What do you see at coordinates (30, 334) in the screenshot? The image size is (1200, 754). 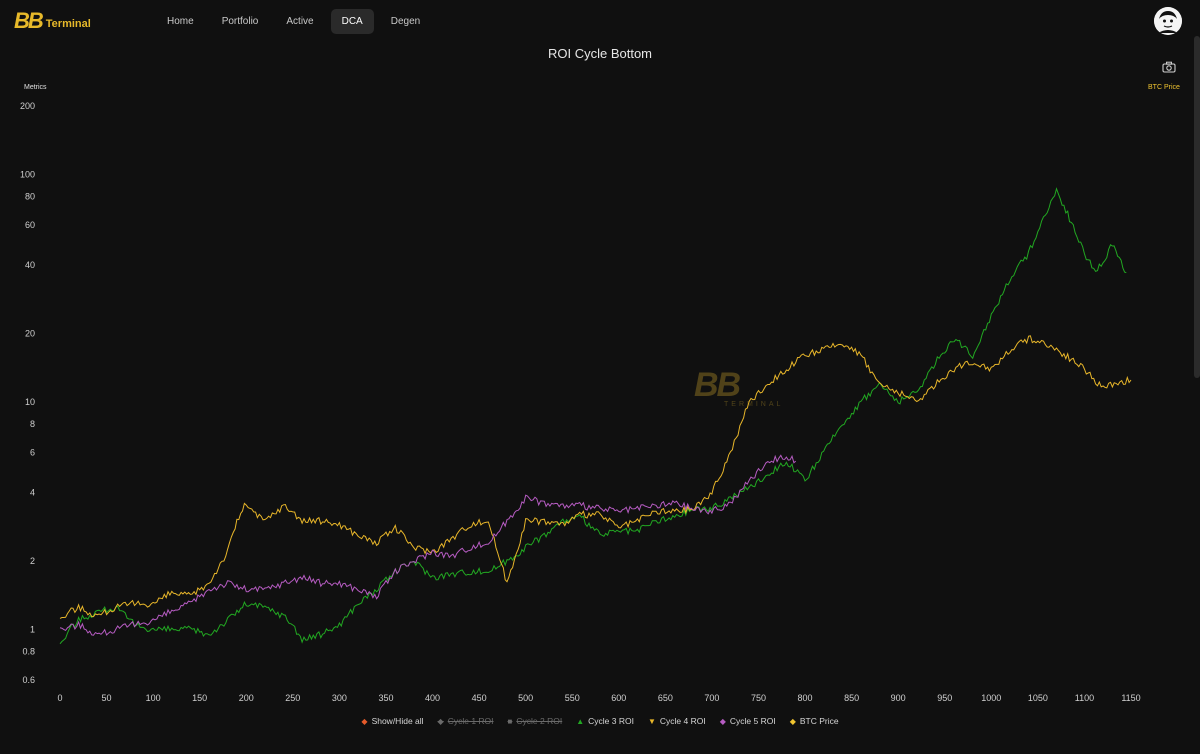 I see `y-tick-label: 20` at bounding box center [30, 334].